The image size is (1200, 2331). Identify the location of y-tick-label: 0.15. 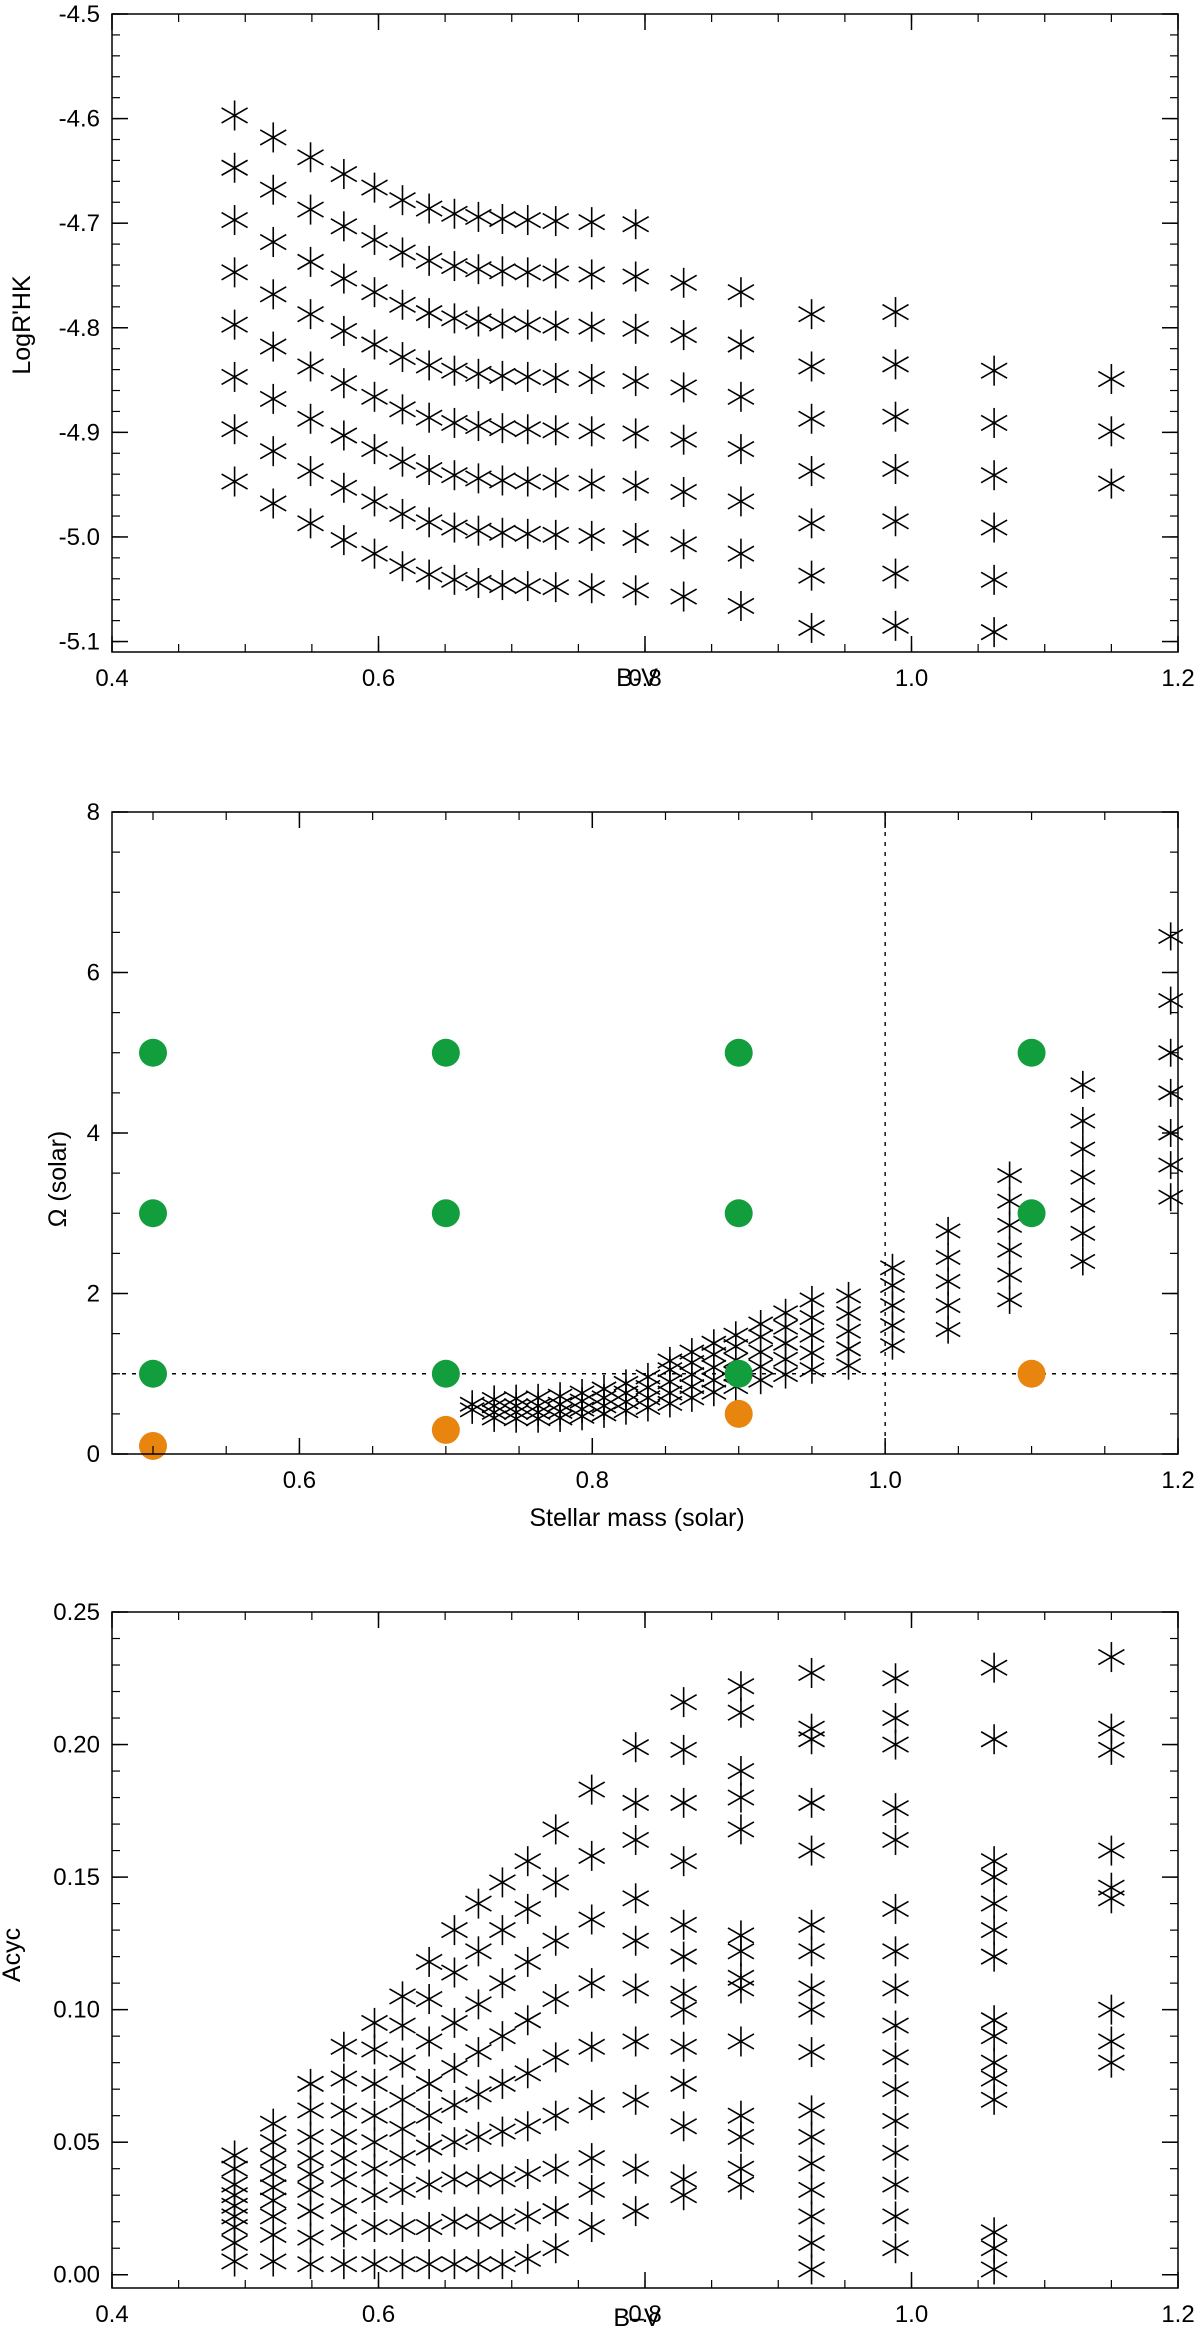
(76, 1877).